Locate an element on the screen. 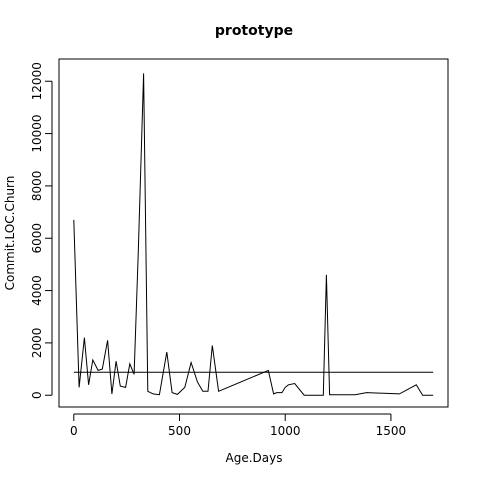  y-tick-label-4: 8000 is located at coordinates (37, 186).